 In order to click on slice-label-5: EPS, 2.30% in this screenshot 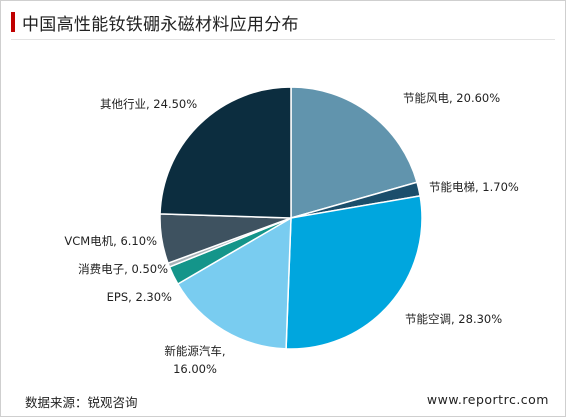, I will do `click(139, 297)`.